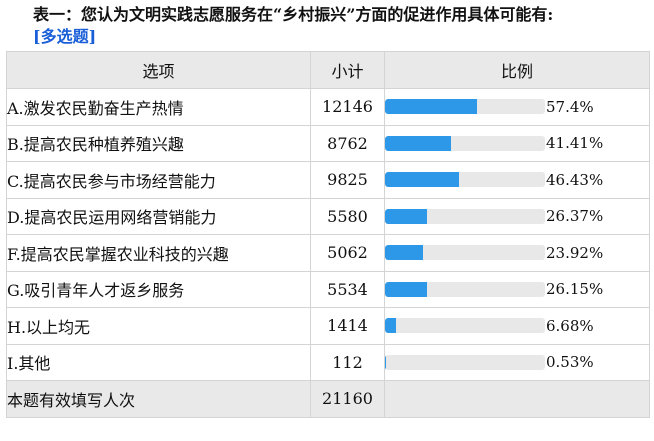  I want to click on option-count: 12146, so click(347, 107).